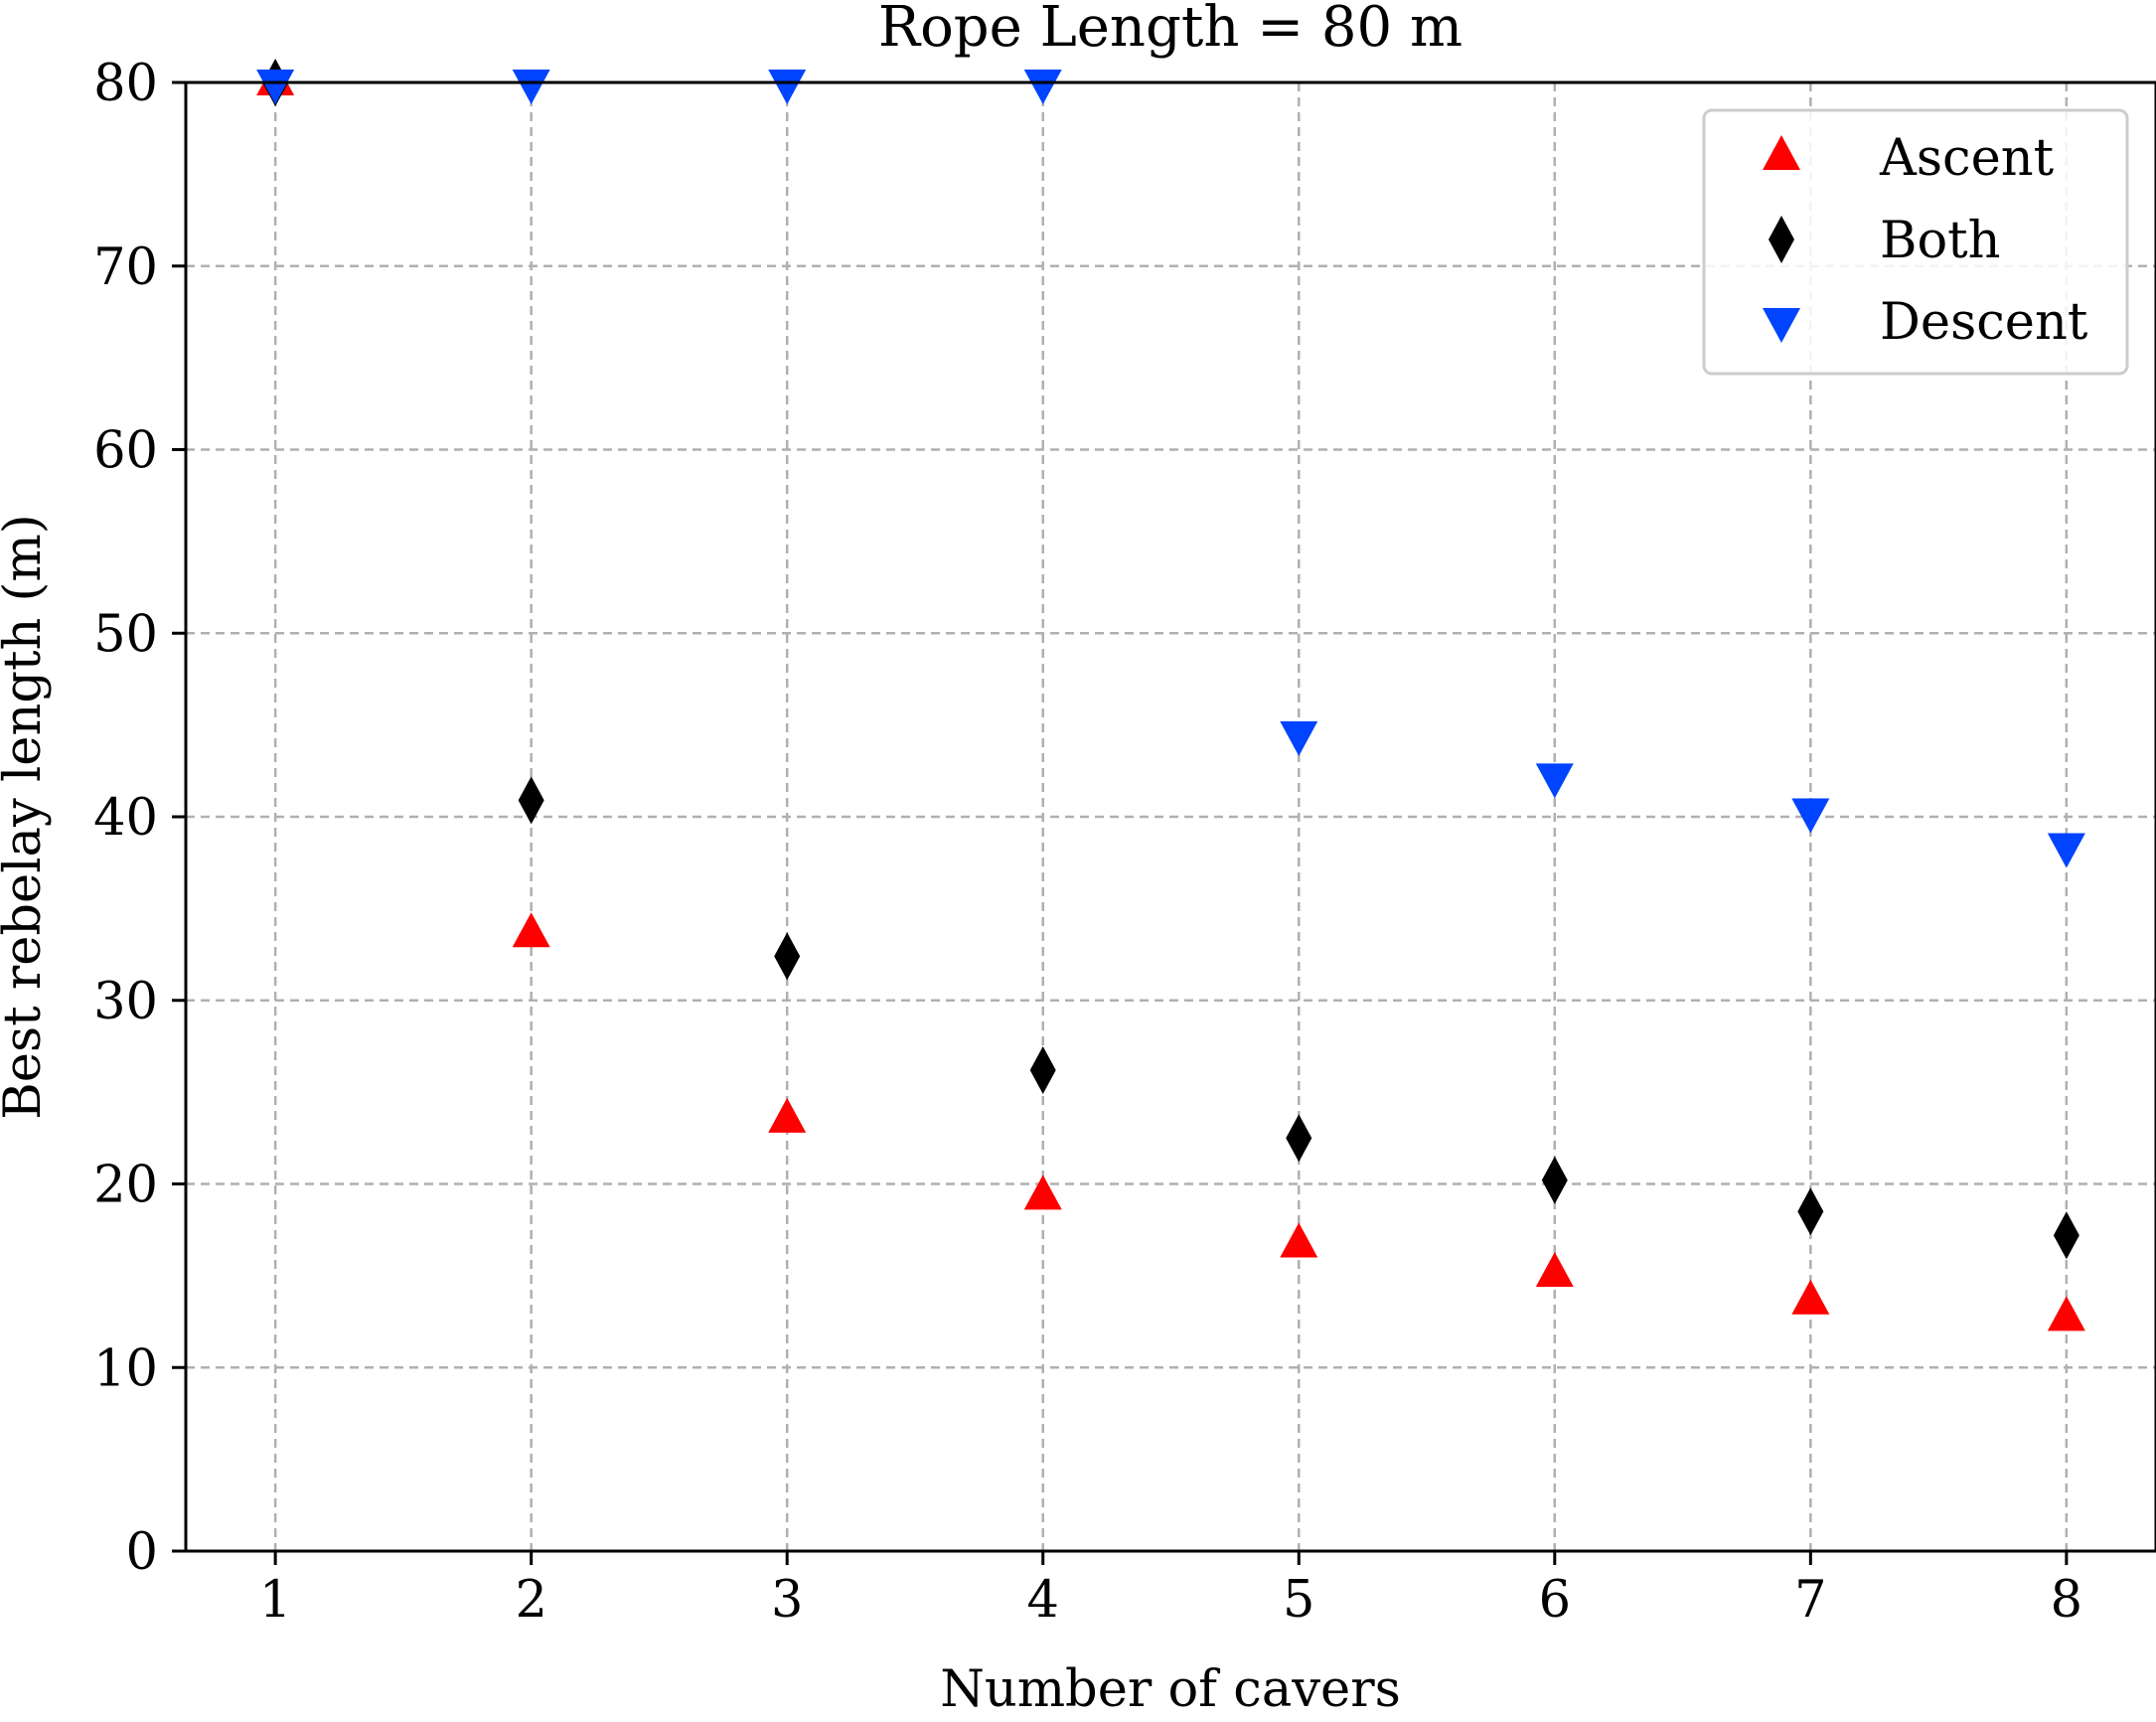 Image resolution: width=2156 pixels, height=1722 pixels. I want to click on legend-label-descent: Descent, so click(1984, 322).